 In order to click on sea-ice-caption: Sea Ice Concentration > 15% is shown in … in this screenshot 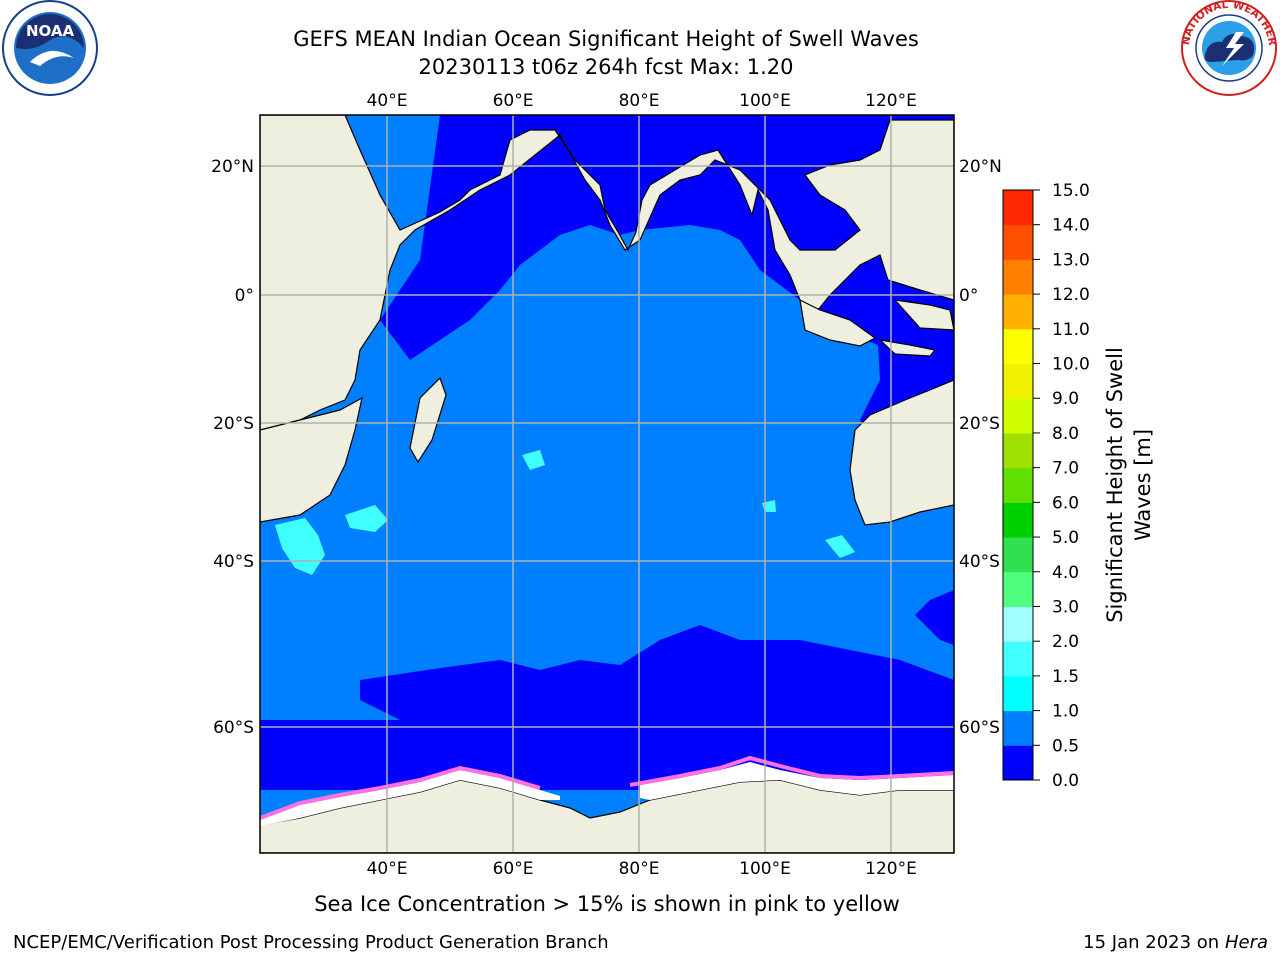, I will do `click(607, 904)`.